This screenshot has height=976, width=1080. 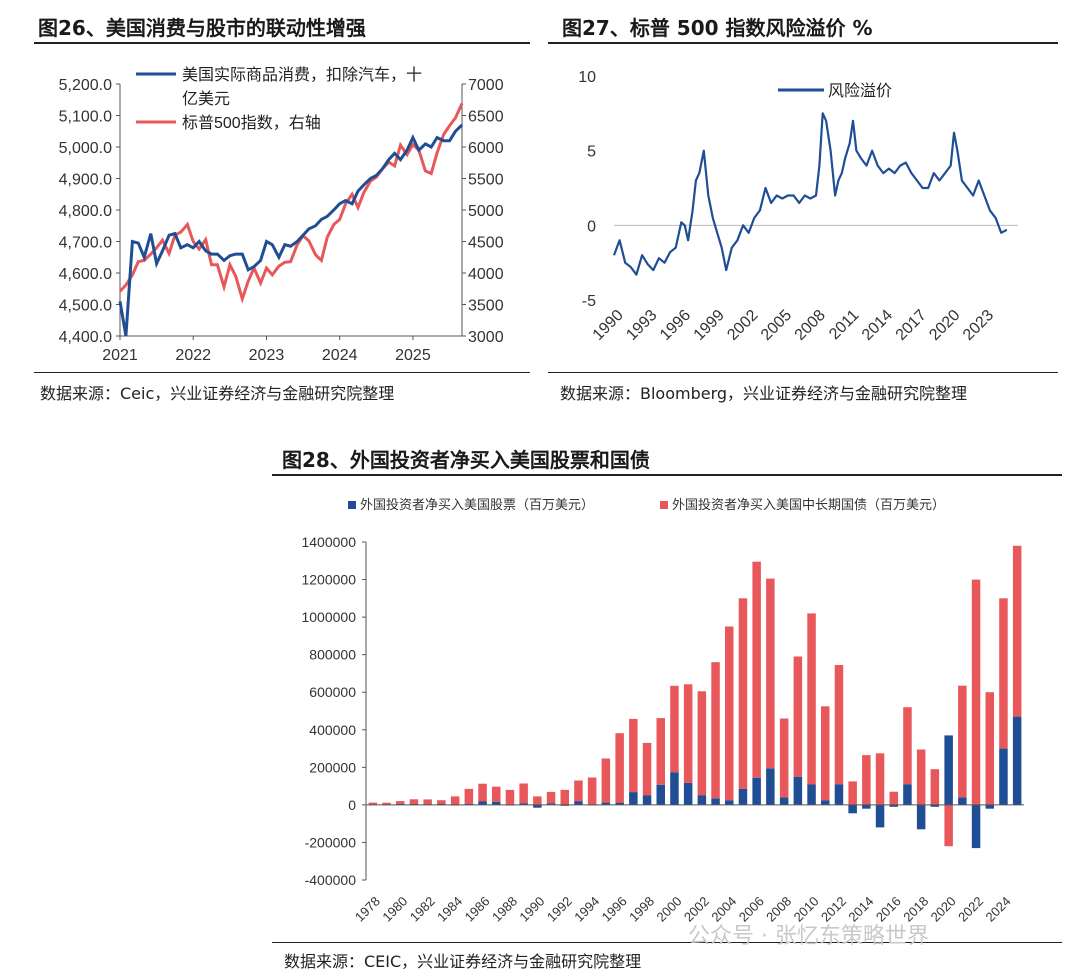 What do you see at coordinates (85, 180) in the screenshot?
I see `fig26-y-tick-label: 4,900.0` at bounding box center [85, 180].